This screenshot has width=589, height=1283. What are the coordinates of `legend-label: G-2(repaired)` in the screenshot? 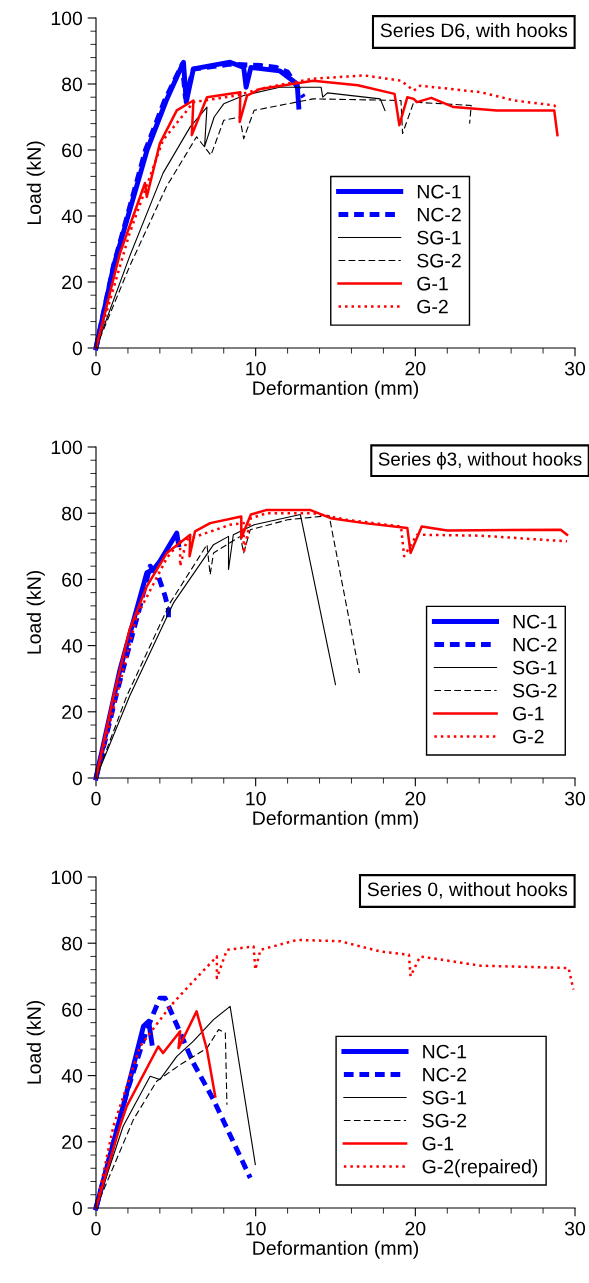 It's located at (480, 1168).